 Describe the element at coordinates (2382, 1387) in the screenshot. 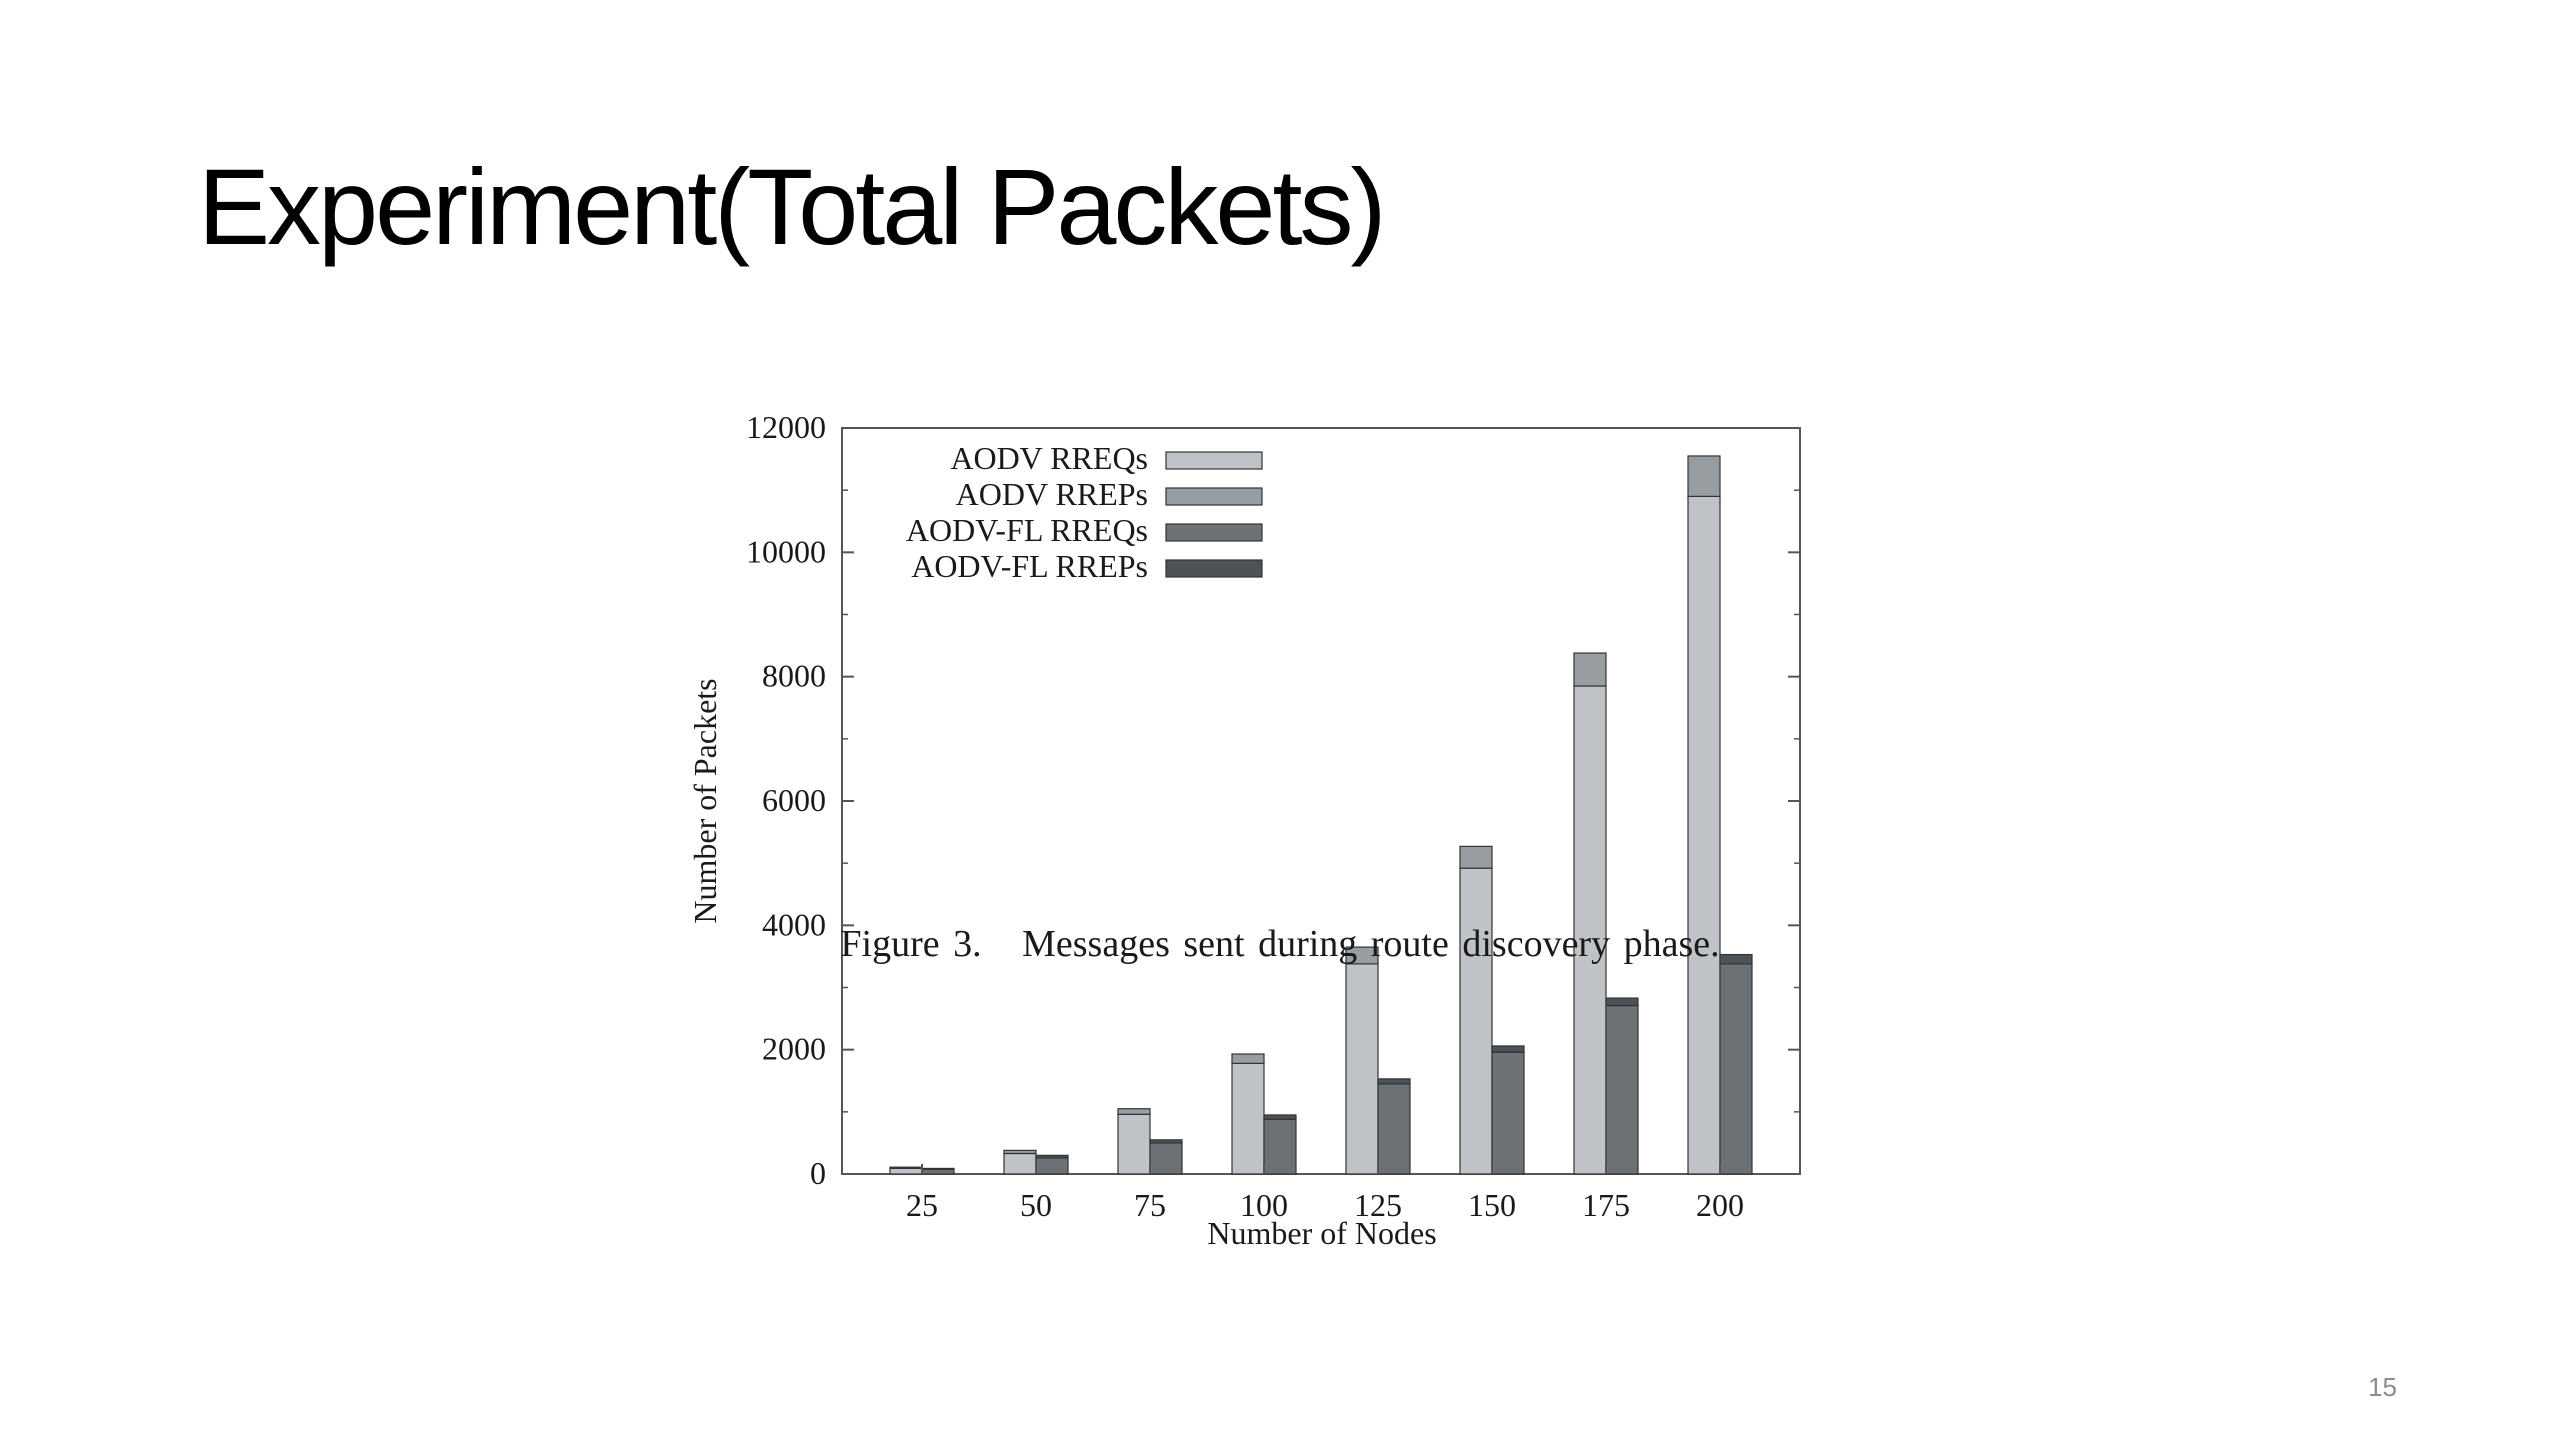

I see `page-number: 15` at that location.